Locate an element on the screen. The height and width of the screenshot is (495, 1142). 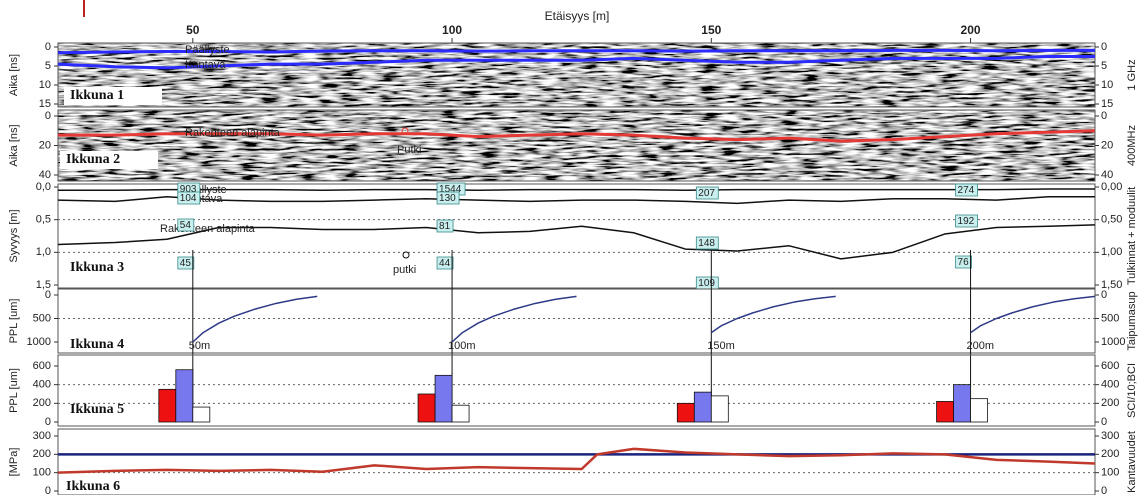
modulus-value: 45 is located at coordinates (186, 263).